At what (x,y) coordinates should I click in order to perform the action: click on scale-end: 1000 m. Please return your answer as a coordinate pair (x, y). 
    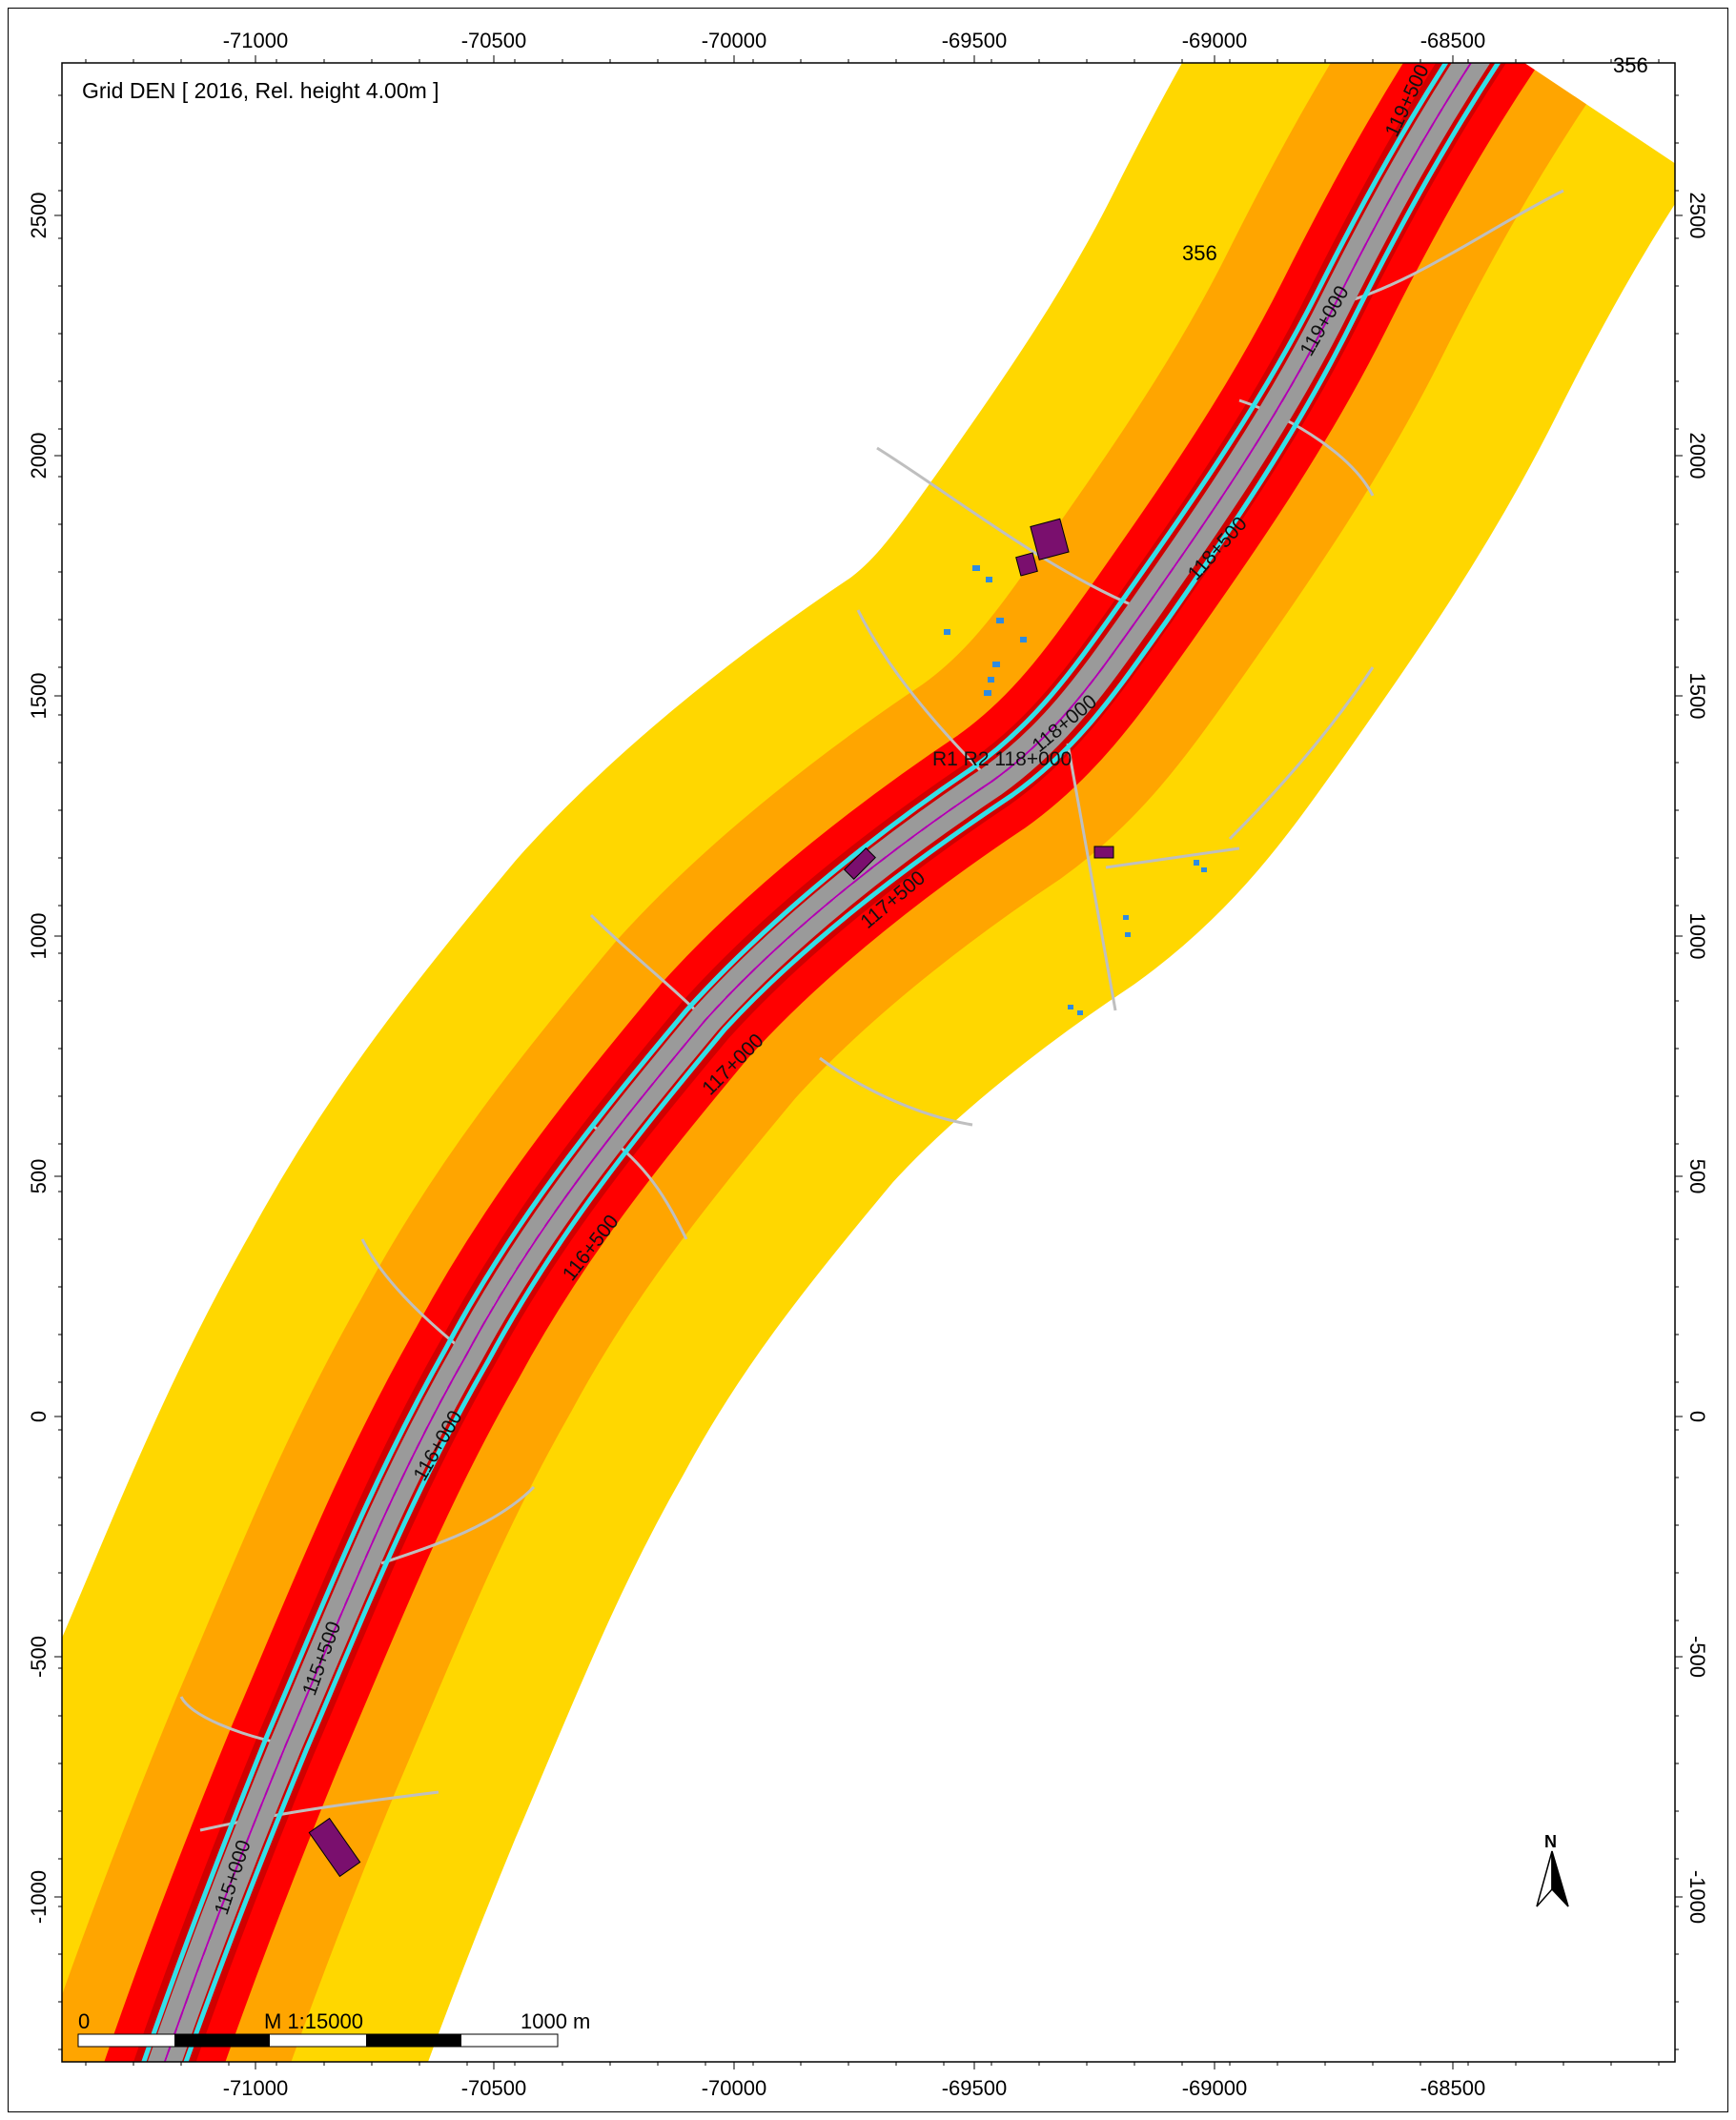
    Looking at the image, I should click on (555, 2021).